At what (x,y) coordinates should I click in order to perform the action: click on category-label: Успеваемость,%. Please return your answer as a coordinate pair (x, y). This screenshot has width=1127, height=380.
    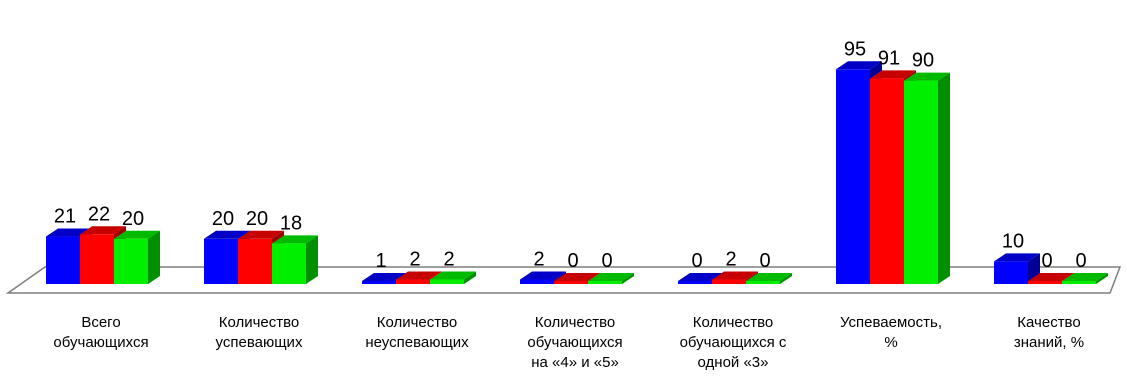
    Looking at the image, I should click on (891, 332).